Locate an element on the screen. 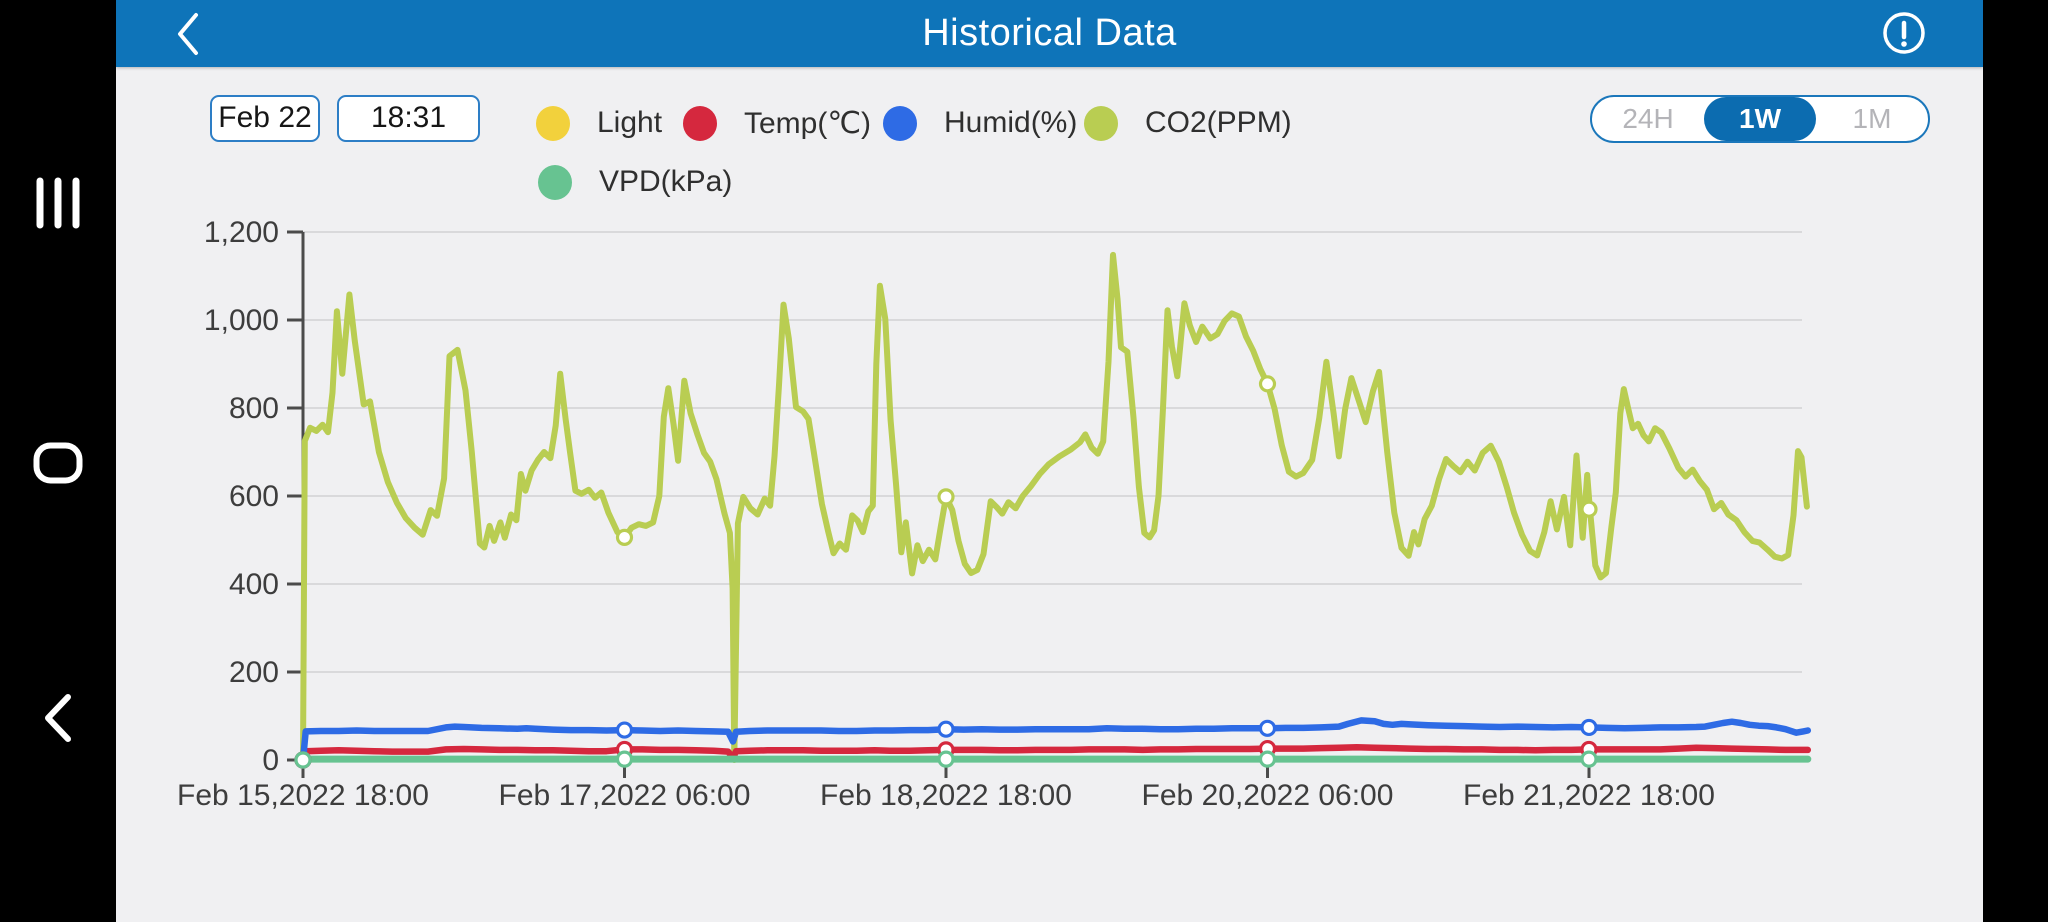  legend-label: Temp(℃) is located at coordinates (808, 123).